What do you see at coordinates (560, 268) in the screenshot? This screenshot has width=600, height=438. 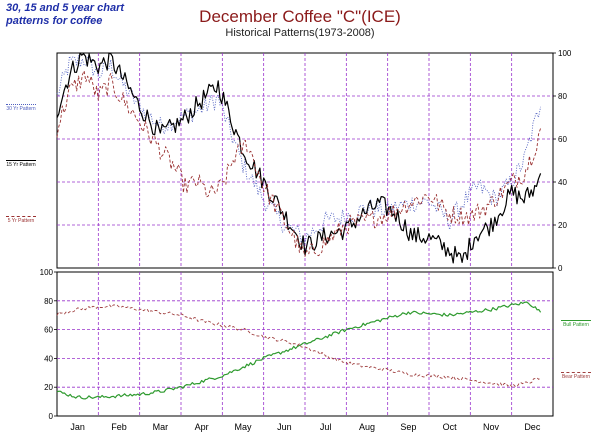 I see `upper-y-tick-label: 0` at bounding box center [560, 268].